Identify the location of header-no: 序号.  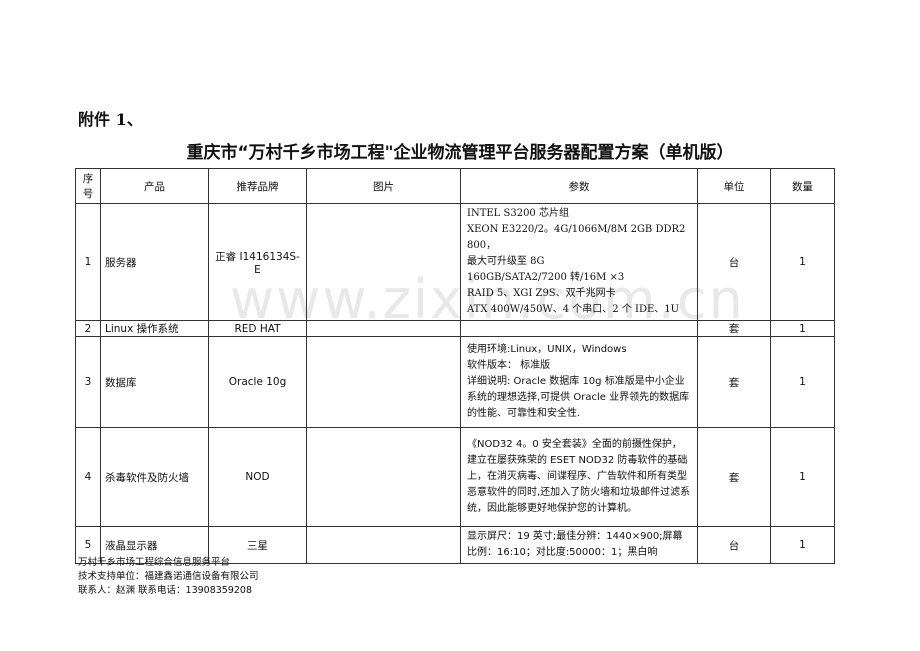
(88, 186).